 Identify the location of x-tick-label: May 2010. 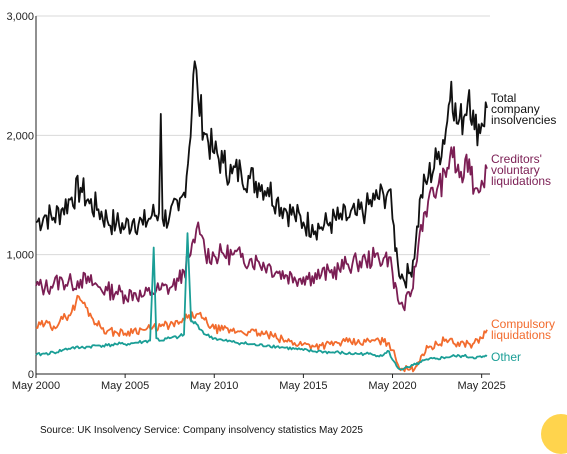
(214, 386).